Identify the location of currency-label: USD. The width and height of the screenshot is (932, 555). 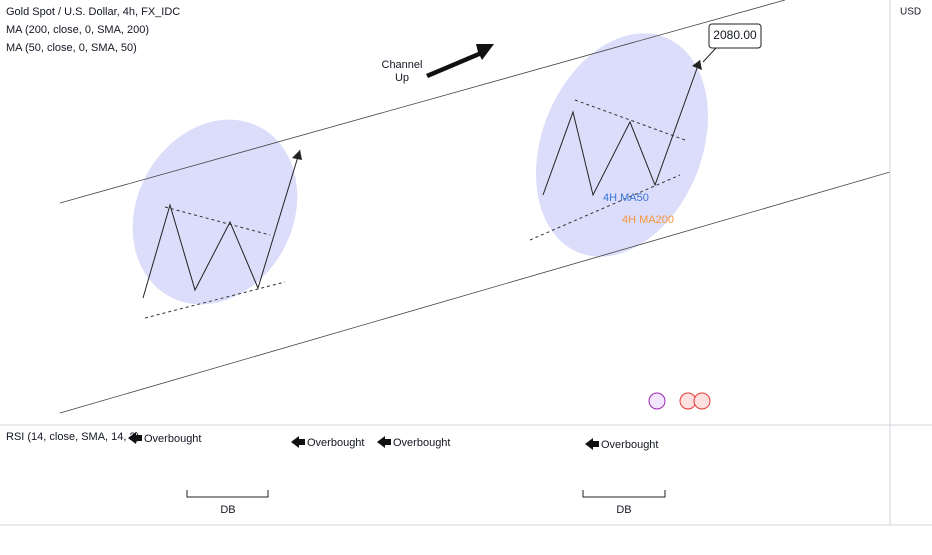
(910, 12).